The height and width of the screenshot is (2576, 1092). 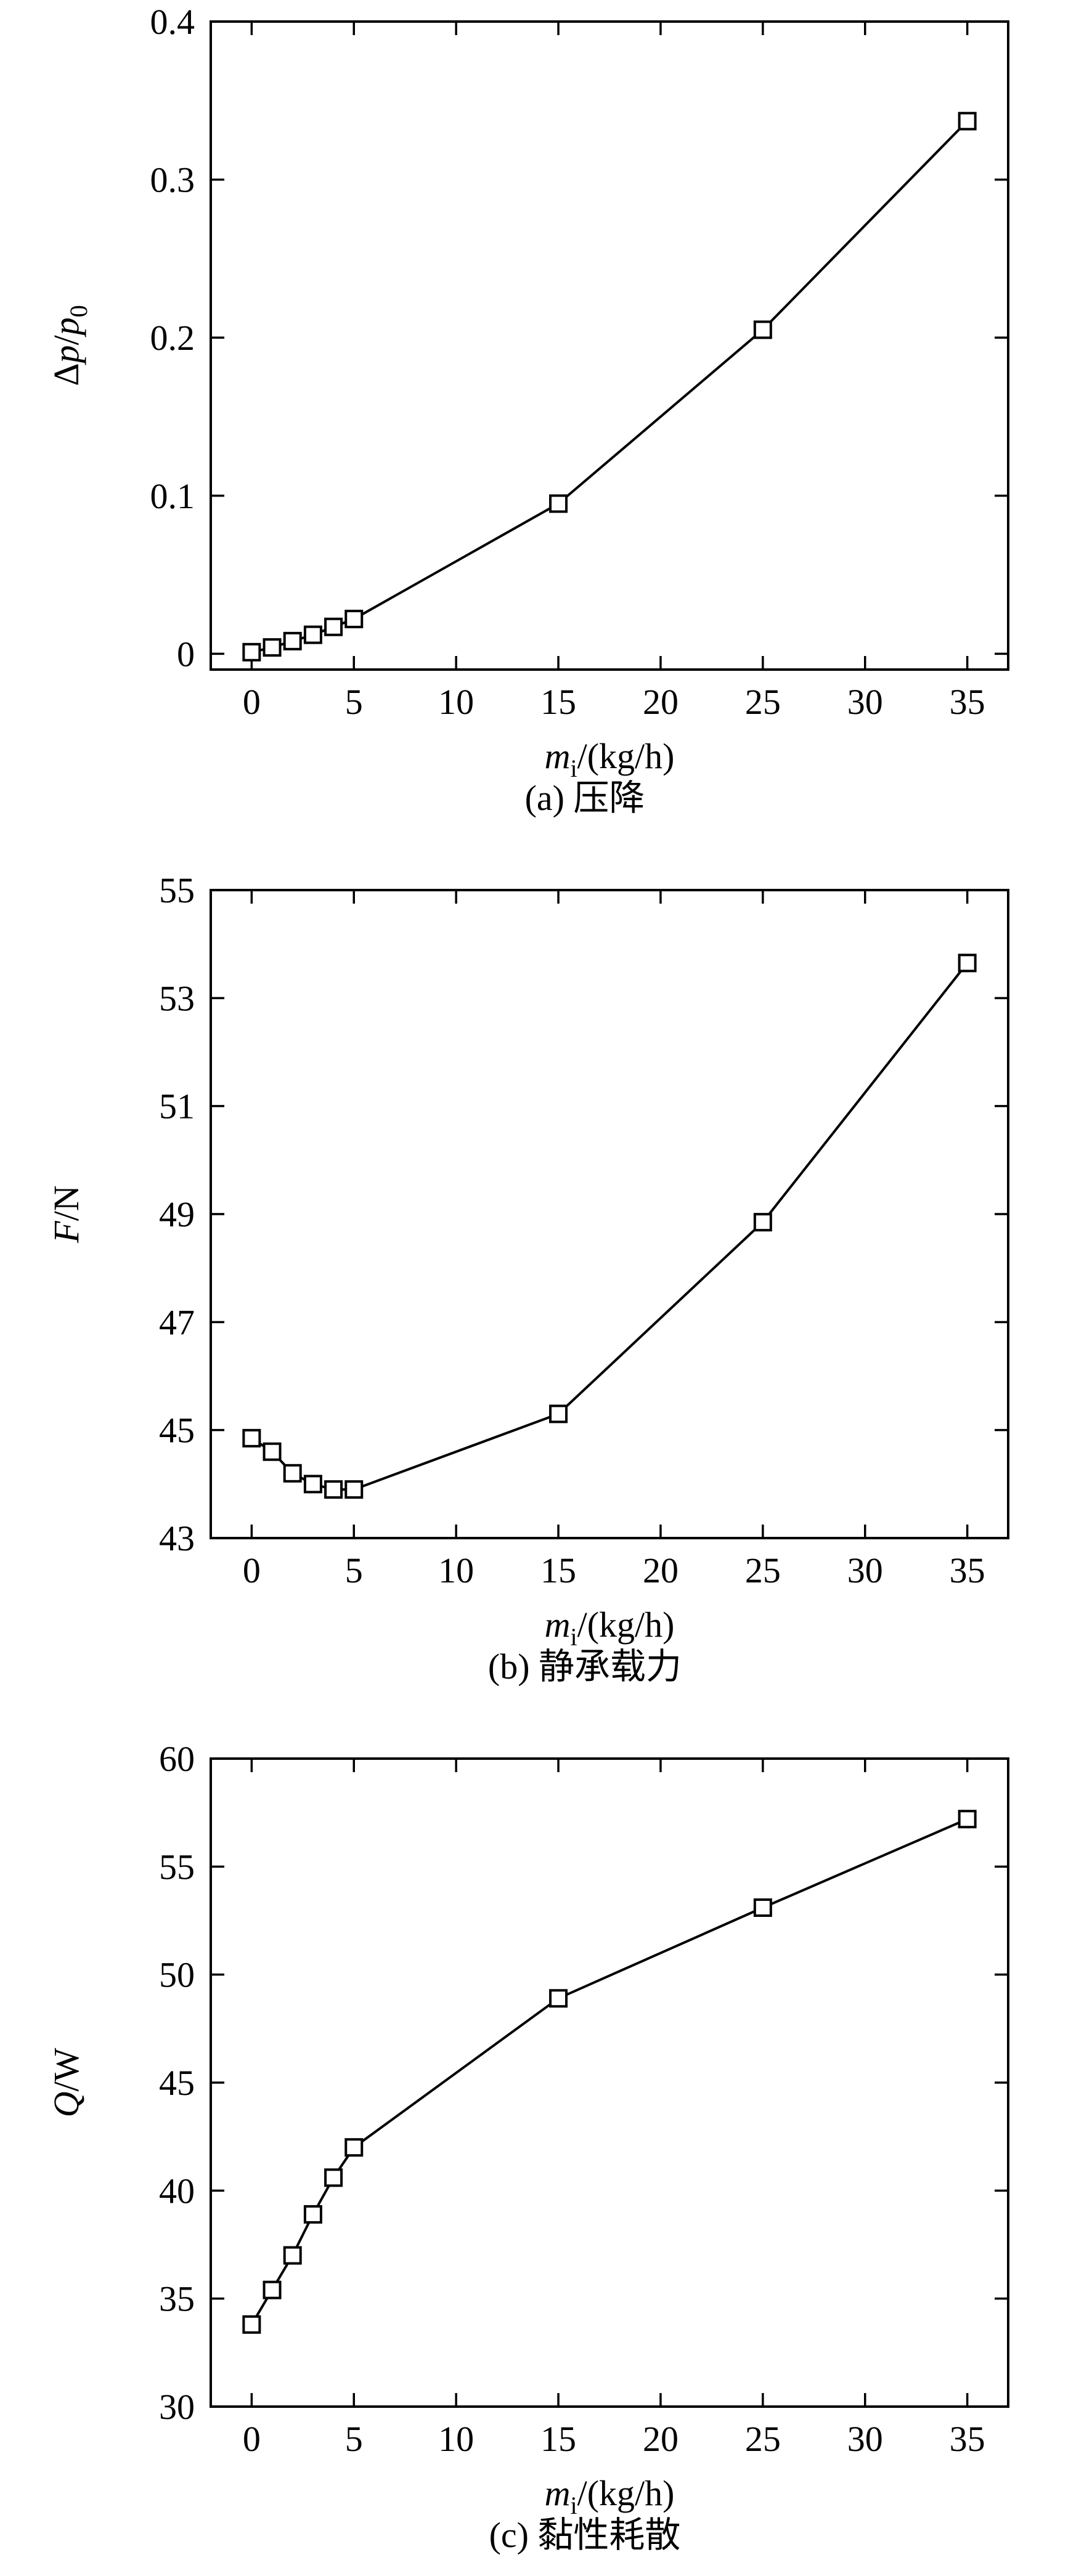 What do you see at coordinates (173, 496) in the screenshot?
I see `y-tick-label: 0.1` at bounding box center [173, 496].